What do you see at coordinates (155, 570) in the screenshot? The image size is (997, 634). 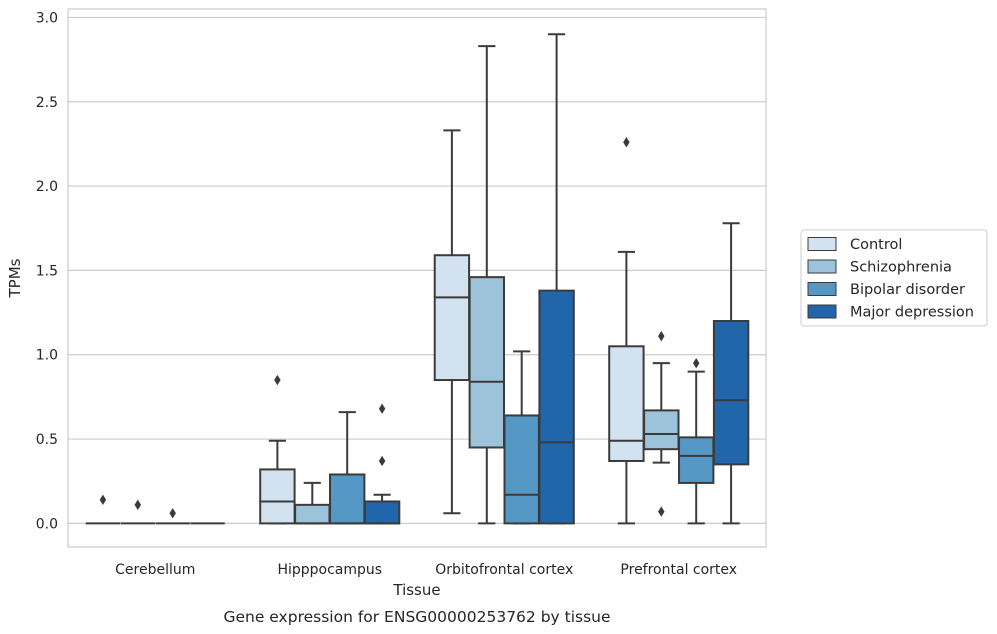 I see `x-tick-label: Cerebellum` at bounding box center [155, 570].